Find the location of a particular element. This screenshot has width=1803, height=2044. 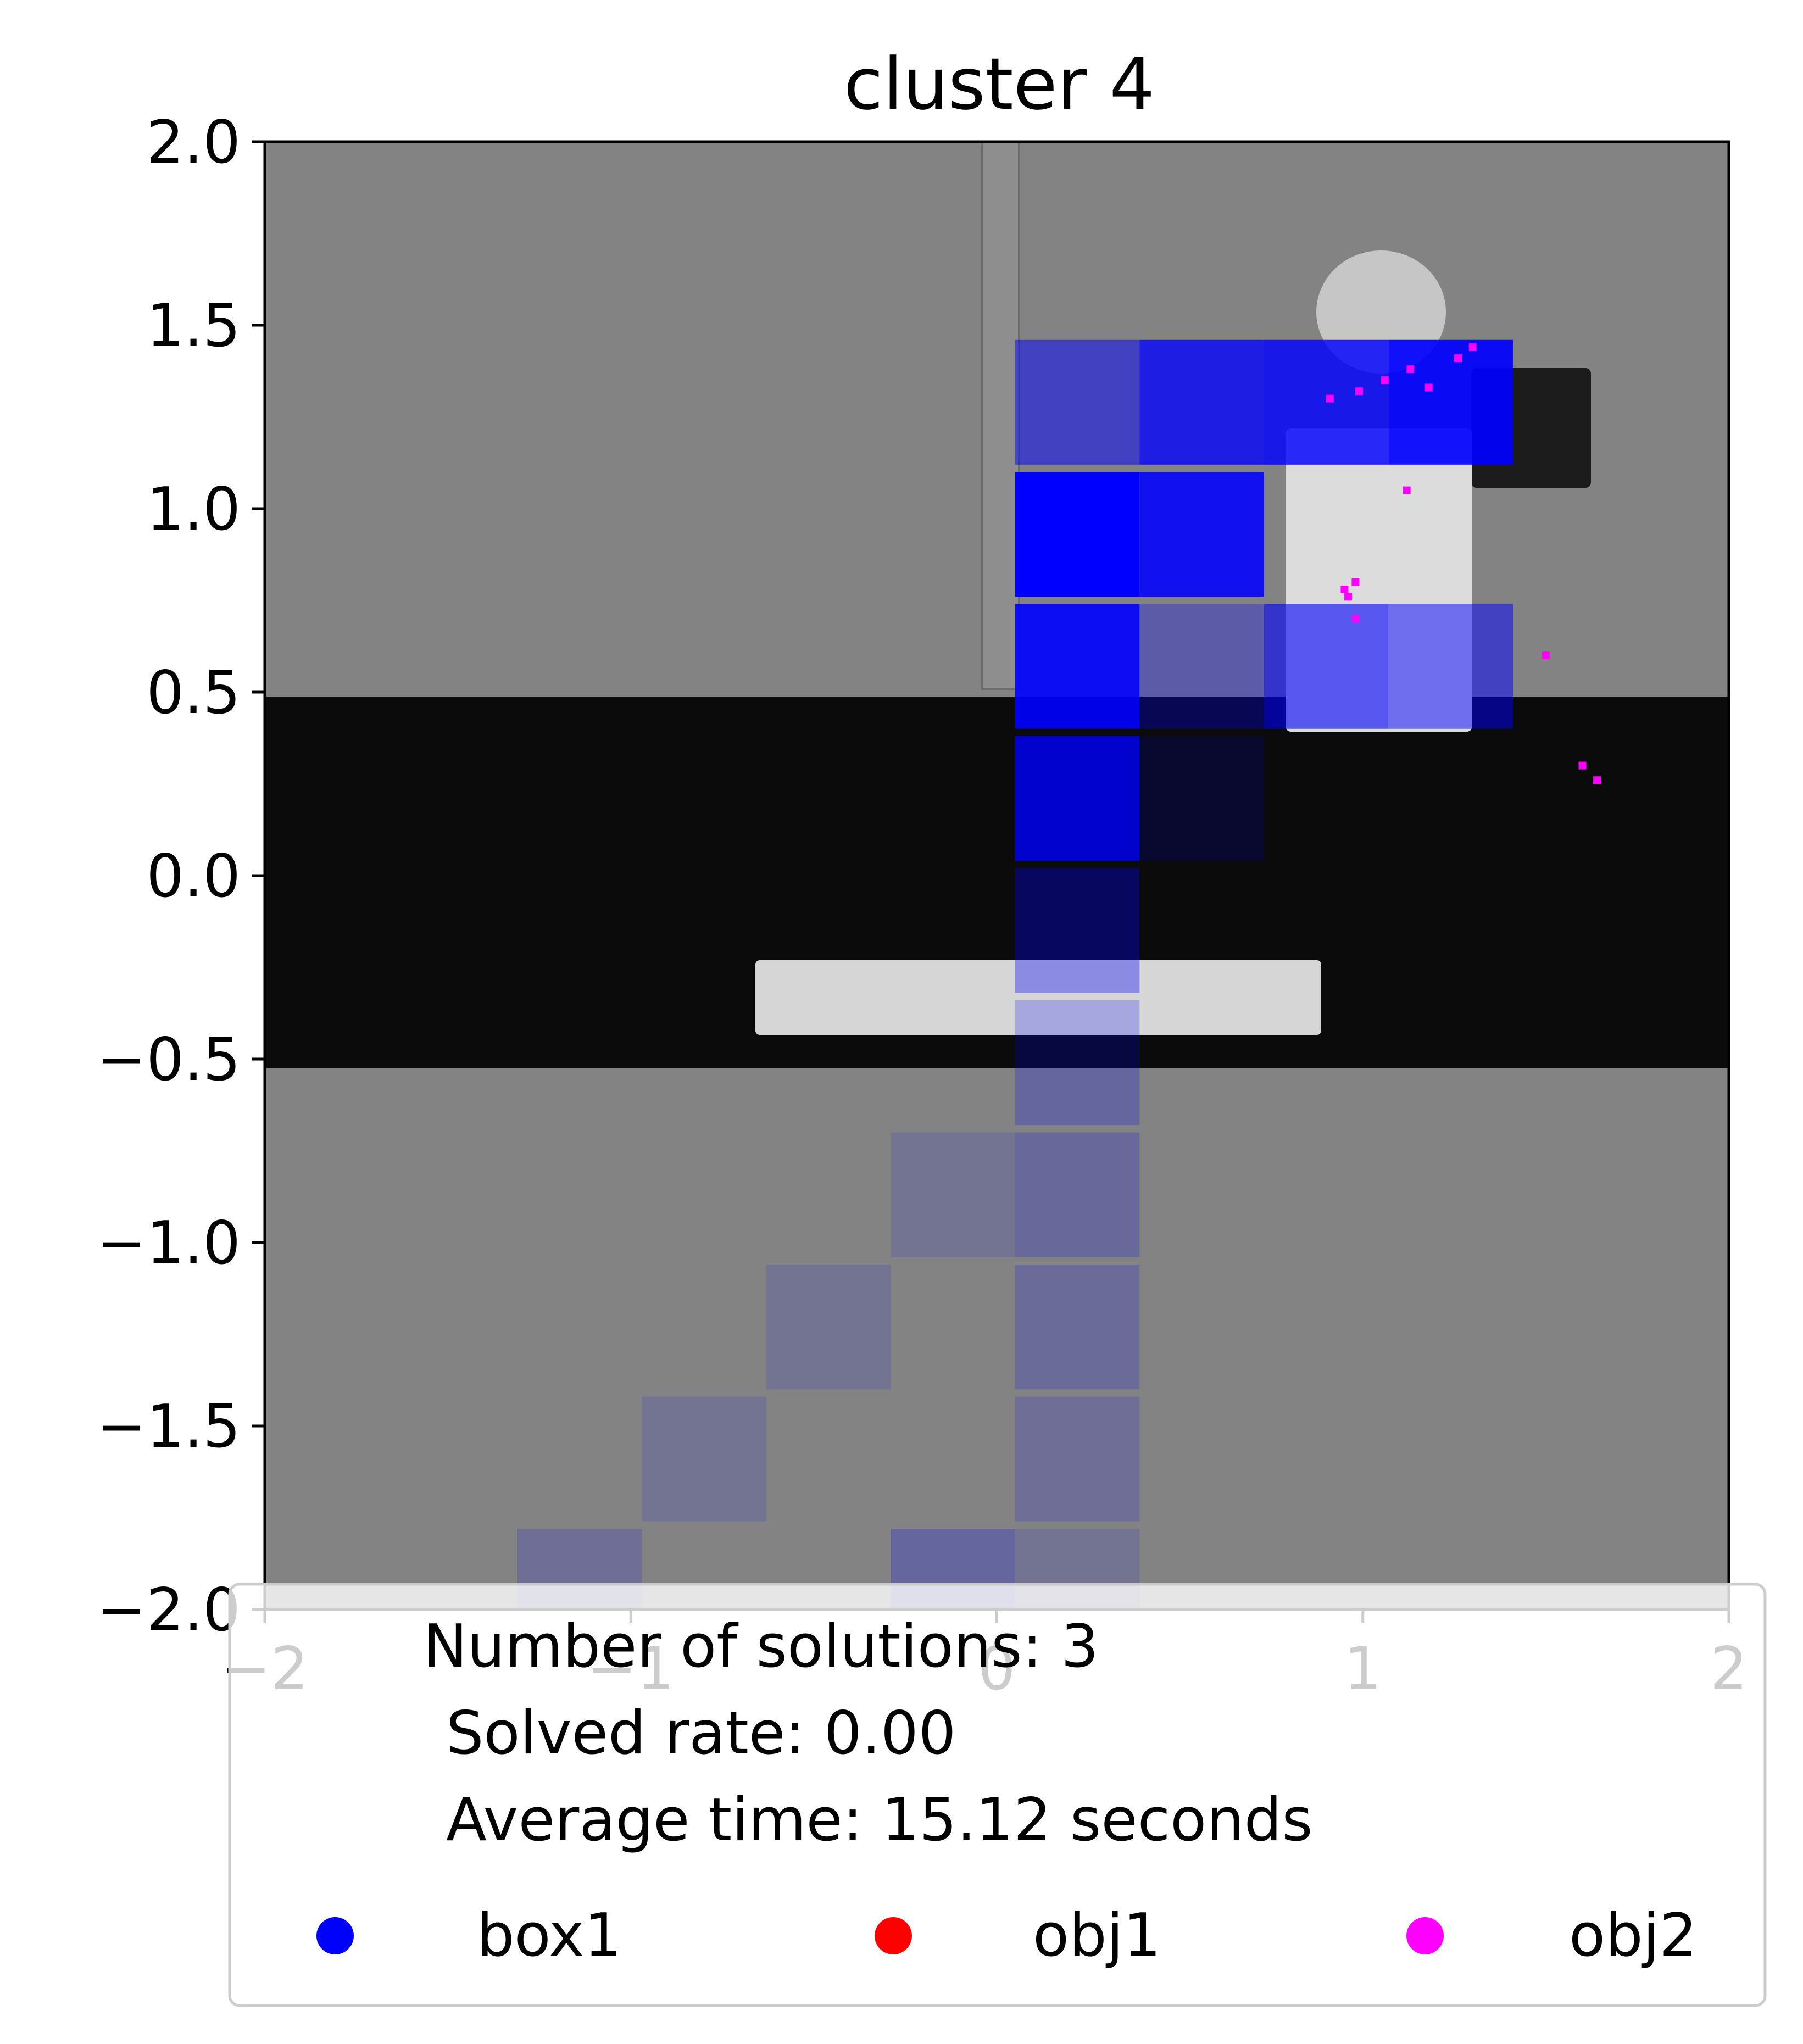

y-tick-label: −2.0 is located at coordinates (169, 1611).